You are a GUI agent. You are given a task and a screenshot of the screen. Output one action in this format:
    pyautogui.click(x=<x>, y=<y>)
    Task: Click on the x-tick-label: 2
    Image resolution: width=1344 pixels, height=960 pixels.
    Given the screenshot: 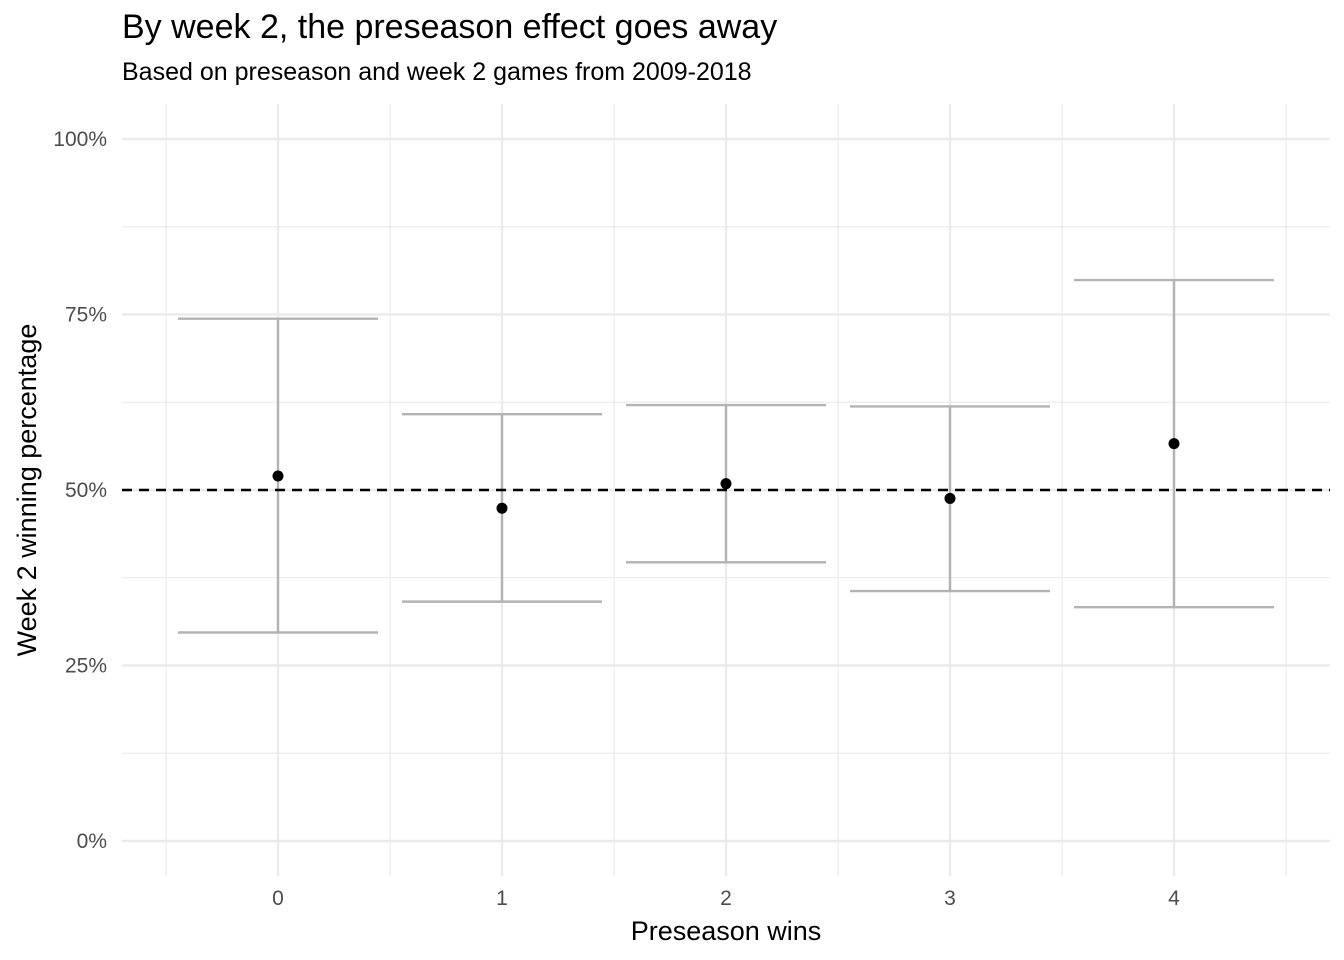 What is the action you would take?
    pyautogui.click(x=726, y=898)
    